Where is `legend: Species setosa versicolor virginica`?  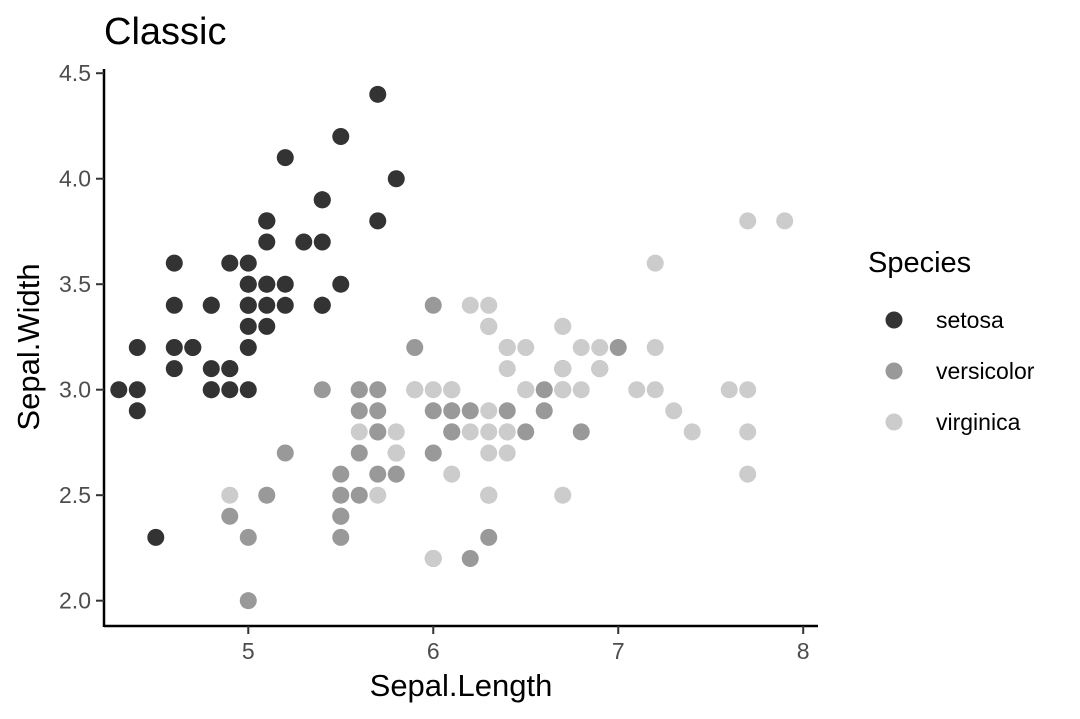 legend: Species setosa versicolor virginica is located at coordinates (951, 341).